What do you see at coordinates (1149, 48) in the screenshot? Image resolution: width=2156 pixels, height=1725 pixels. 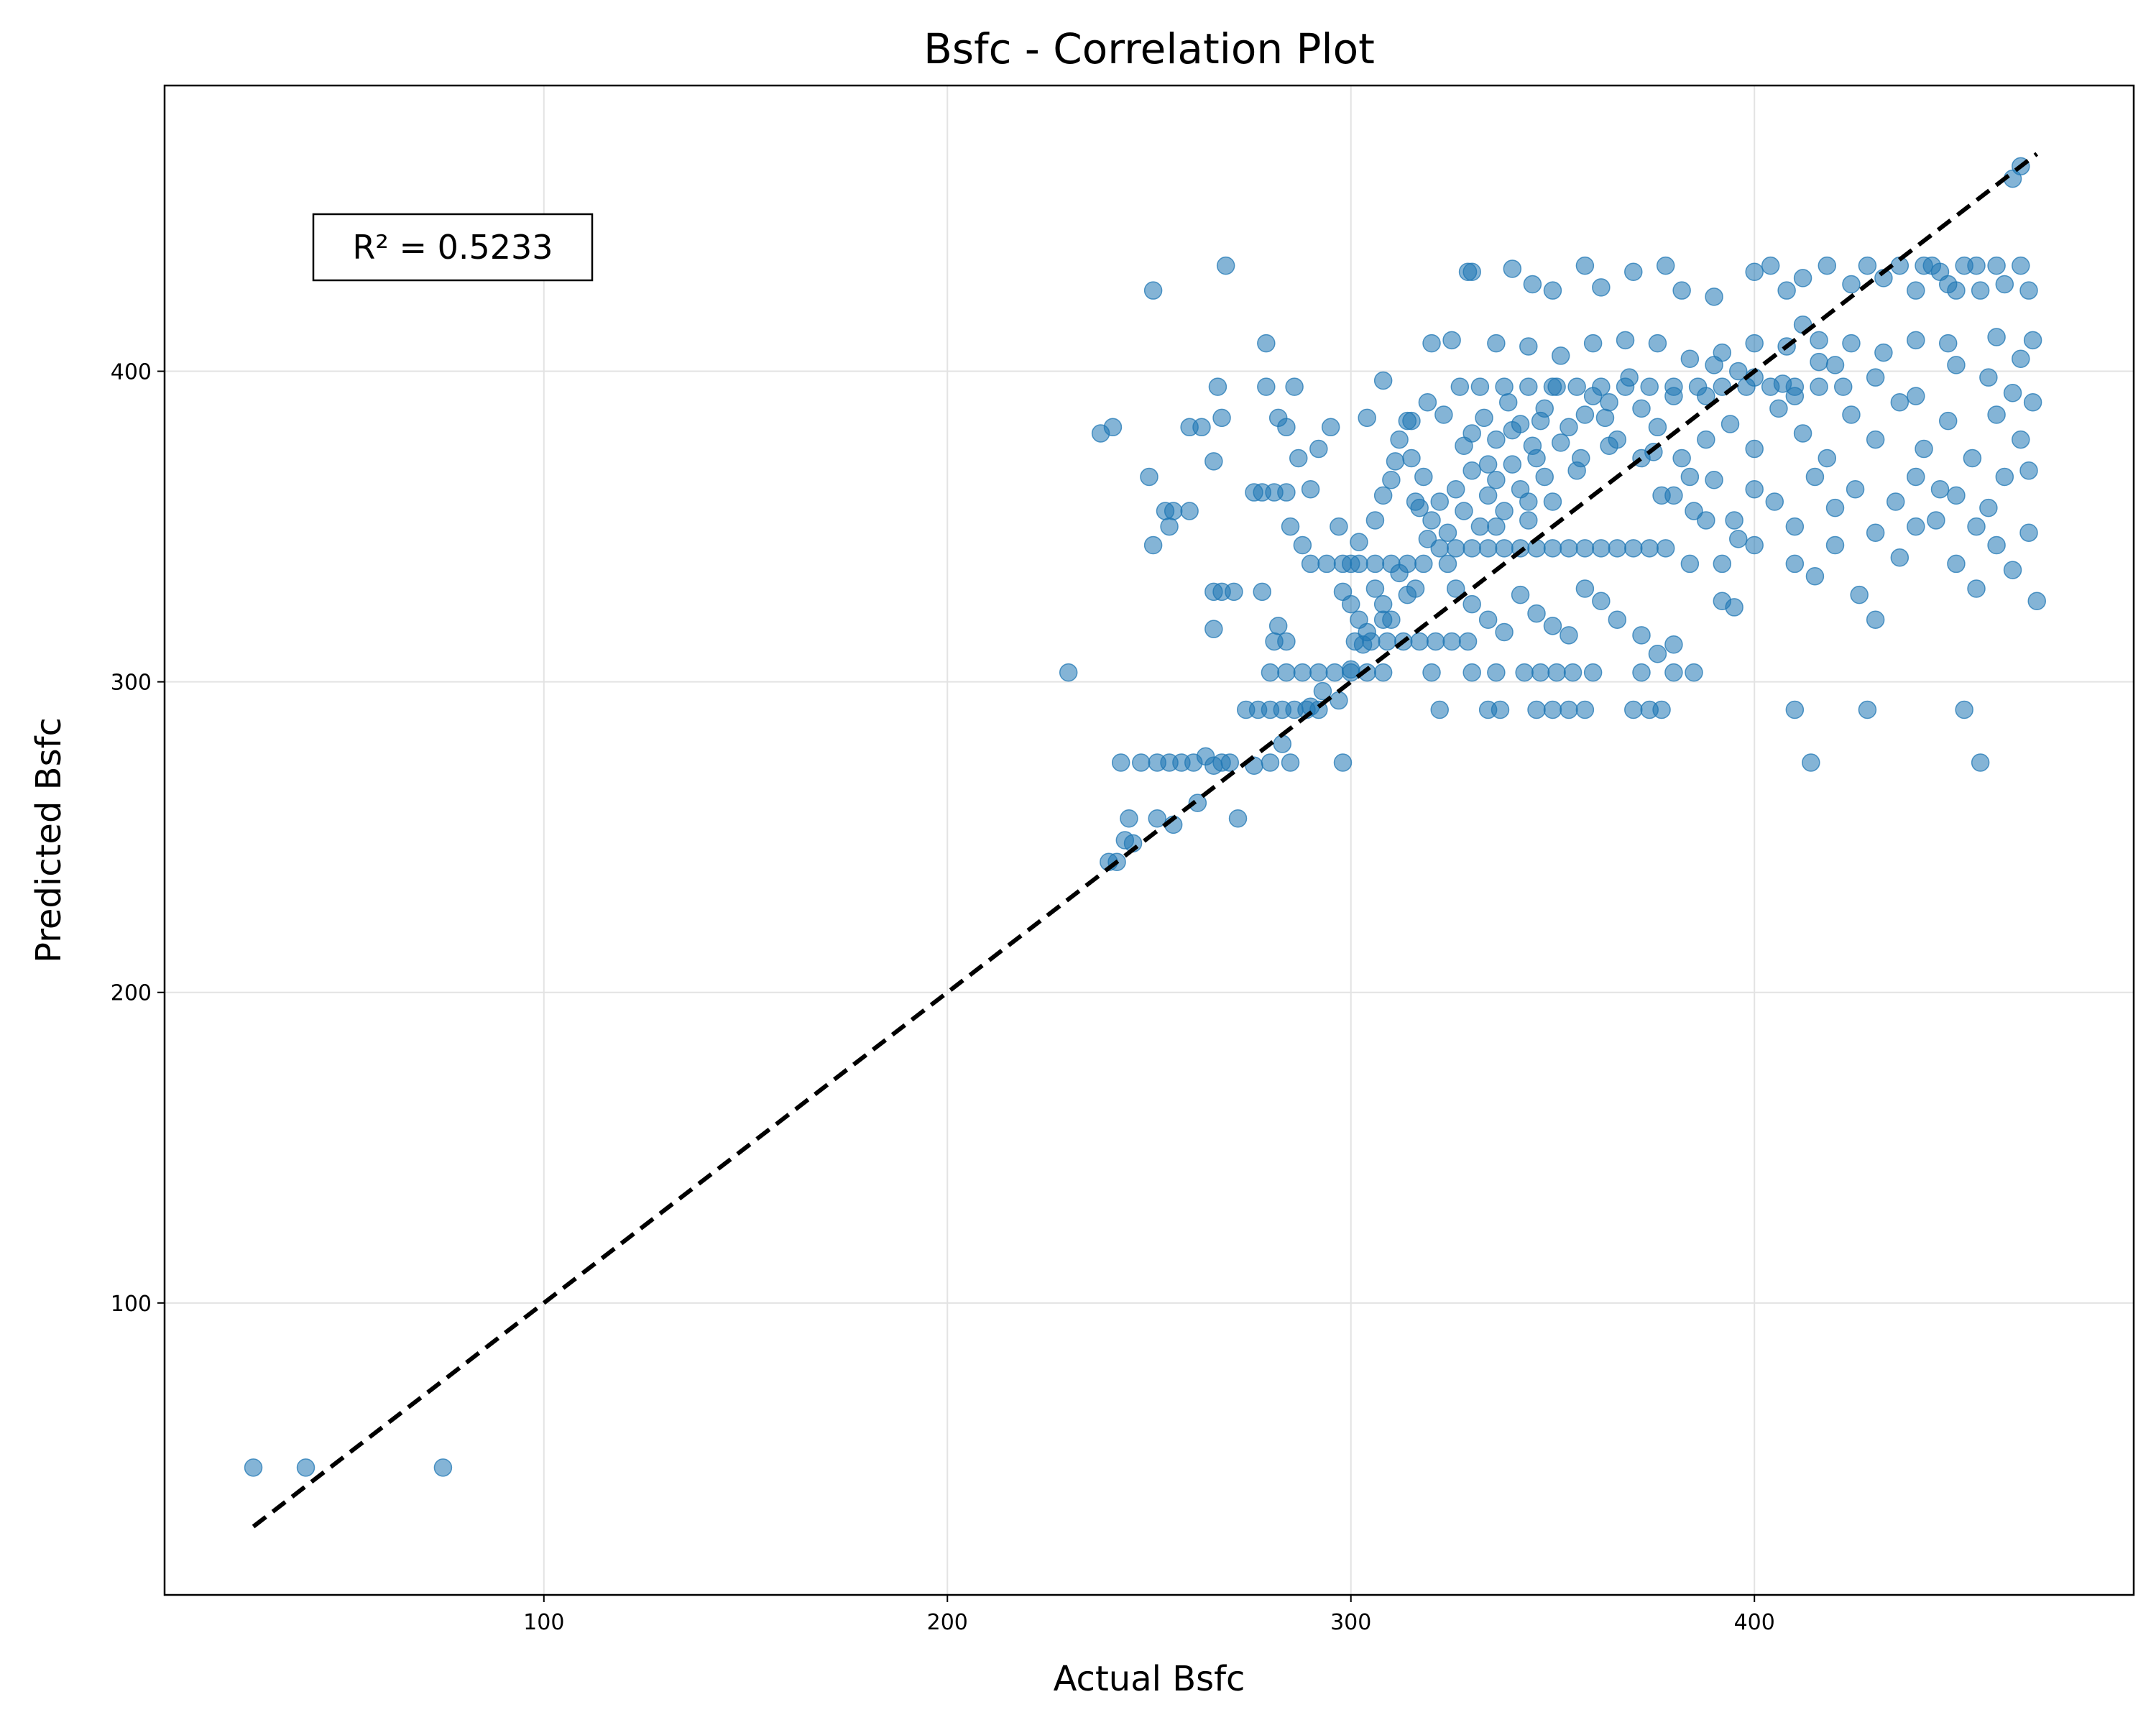 I see `chart-title: Bsfc - Correlation Plot` at bounding box center [1149, 48].